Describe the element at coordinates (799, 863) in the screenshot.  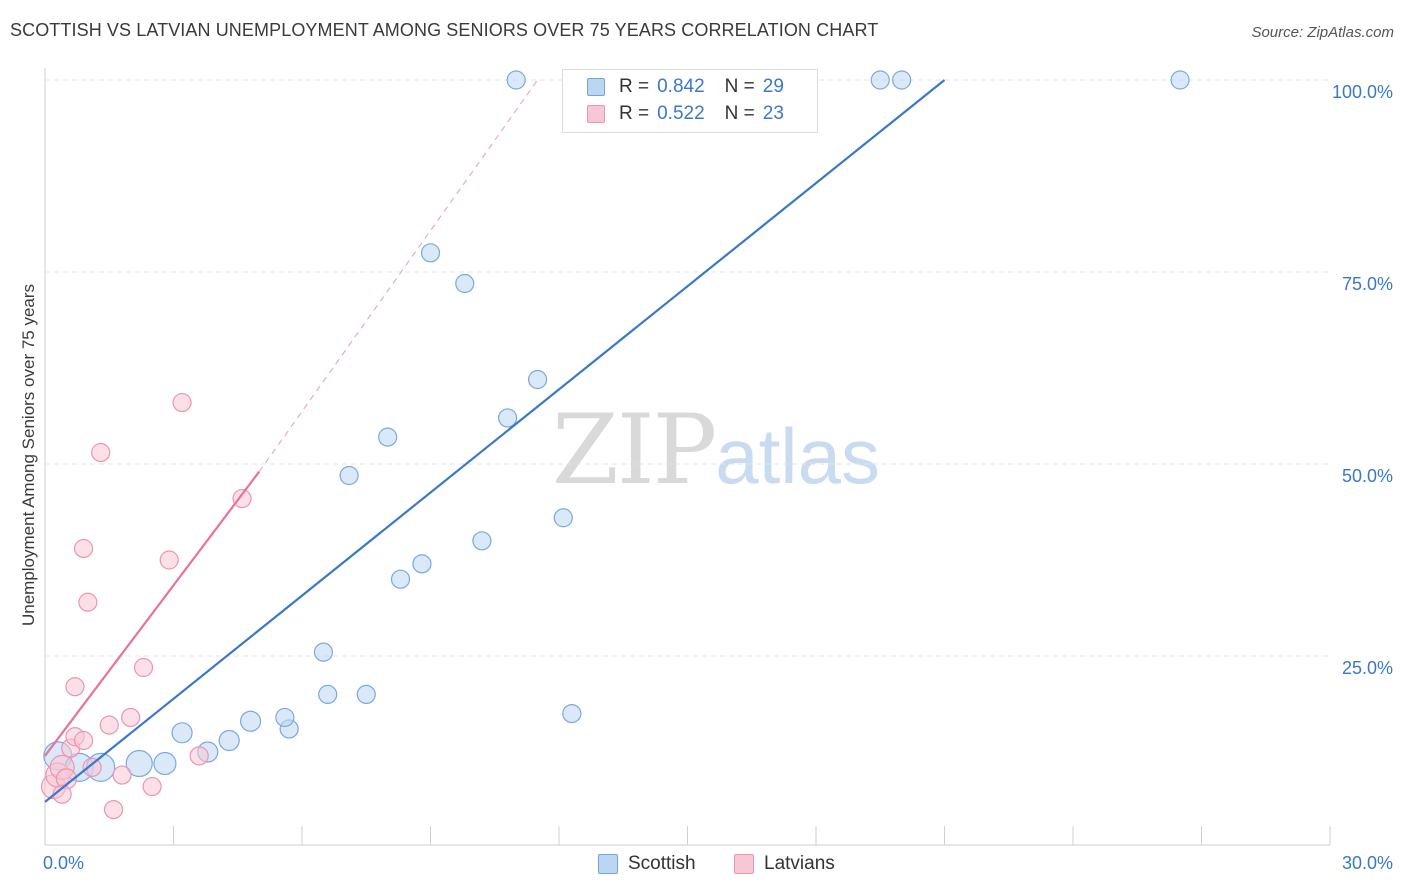
I see `legend-label-latvians: Latvians` at that location.